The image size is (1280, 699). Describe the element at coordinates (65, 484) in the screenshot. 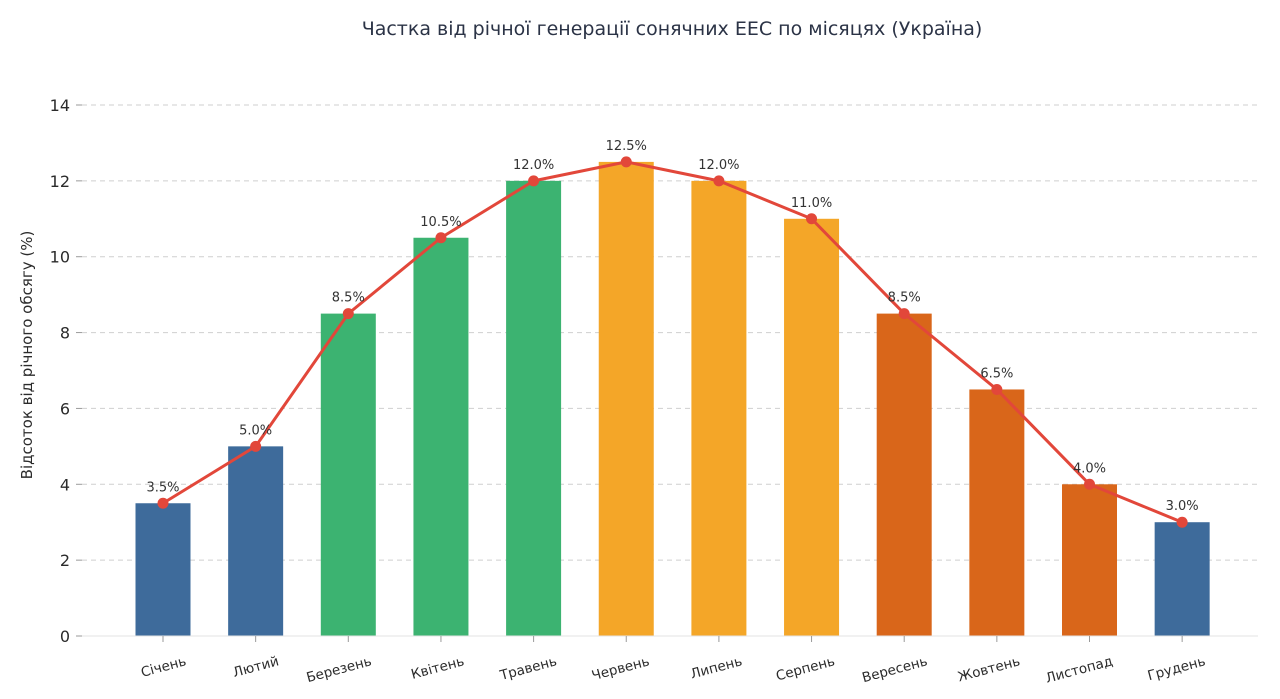

I see `y-tick-label: 4` at that location.